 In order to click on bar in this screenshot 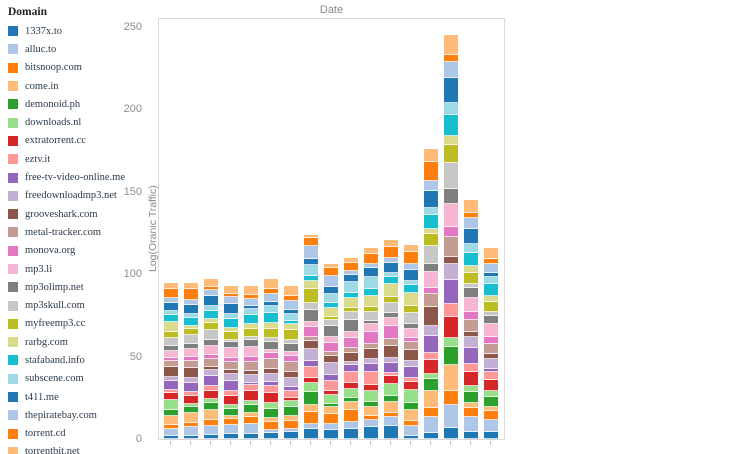, I will do `click(171, 360)`.